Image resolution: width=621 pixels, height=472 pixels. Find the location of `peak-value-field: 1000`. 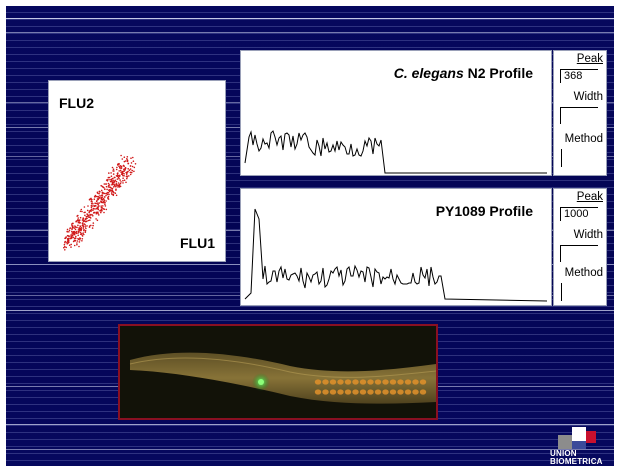

peak-value-field: 1000 is located at coordinates (579, 214).